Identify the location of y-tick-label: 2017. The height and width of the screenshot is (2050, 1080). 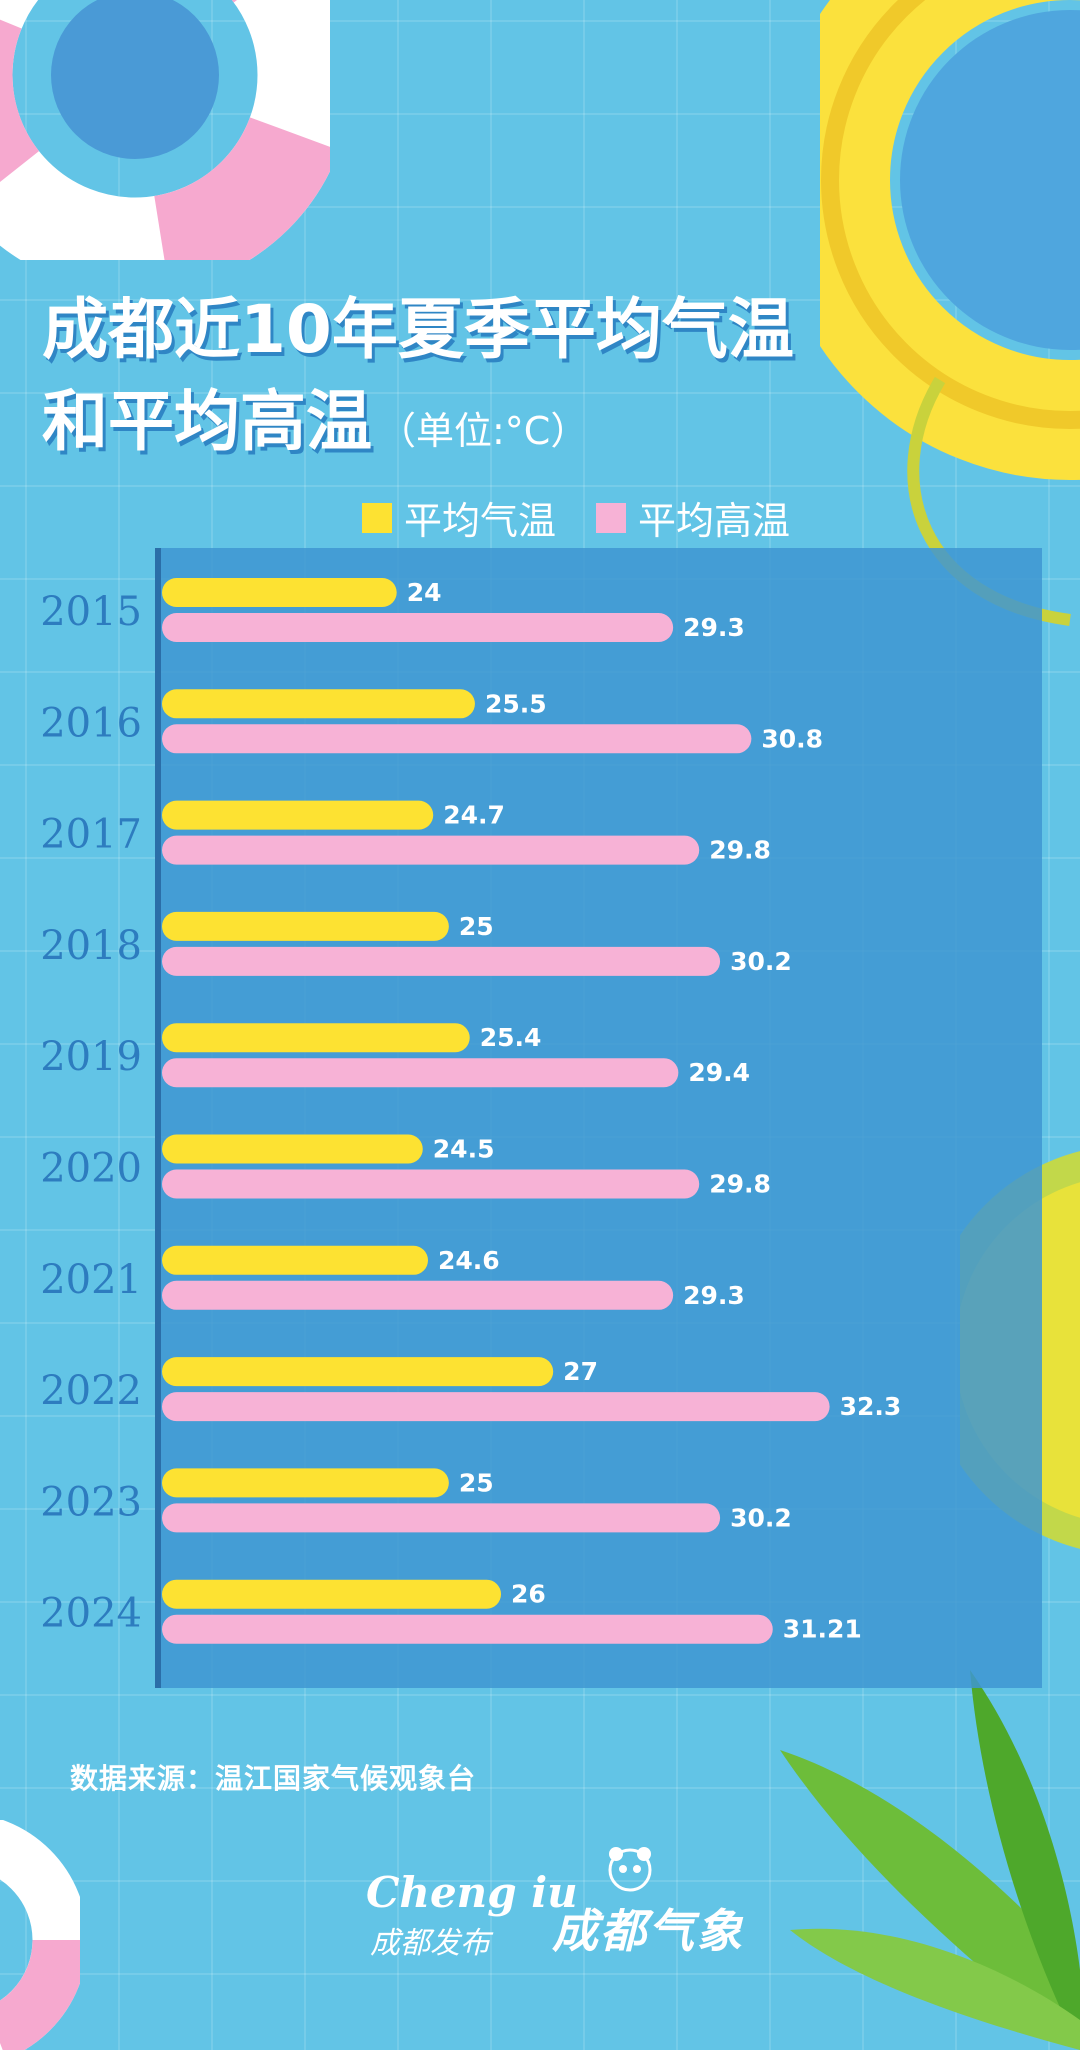
(91, 835).